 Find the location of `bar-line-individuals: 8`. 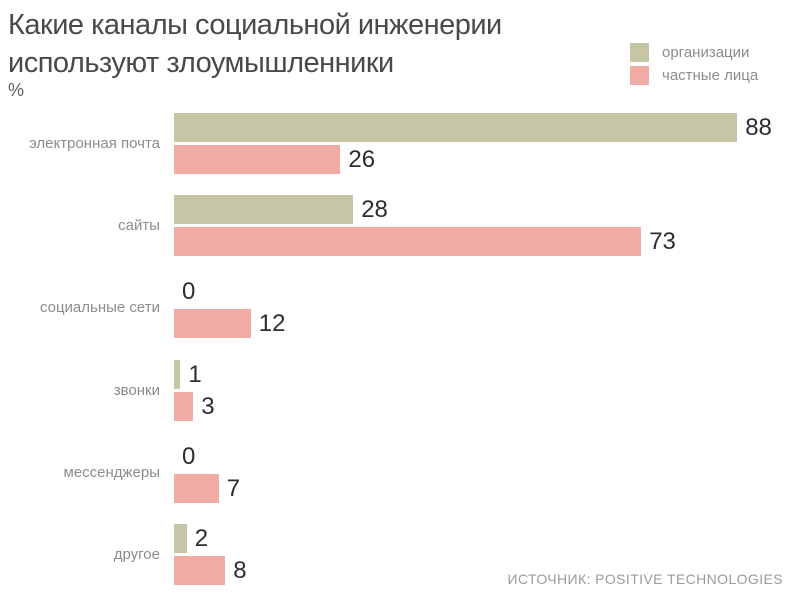

bar-line-individuals: 8 is located at coordinates (210, 570).